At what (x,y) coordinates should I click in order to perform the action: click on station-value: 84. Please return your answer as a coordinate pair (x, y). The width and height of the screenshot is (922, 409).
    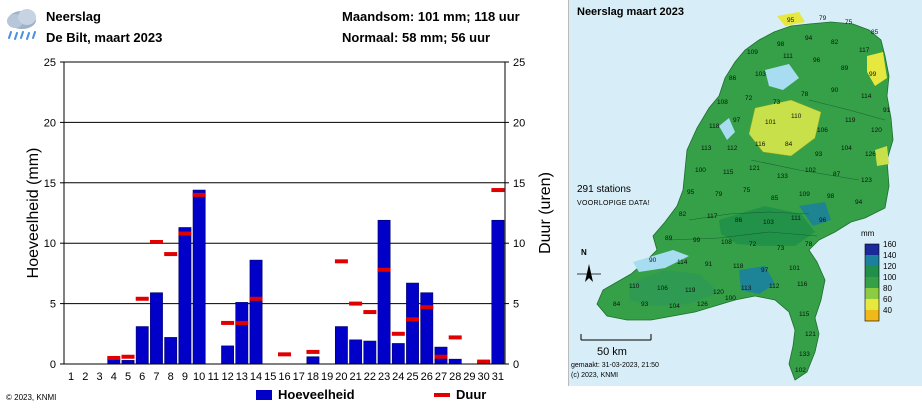
    Looking at the image, I should click on (617, 304).